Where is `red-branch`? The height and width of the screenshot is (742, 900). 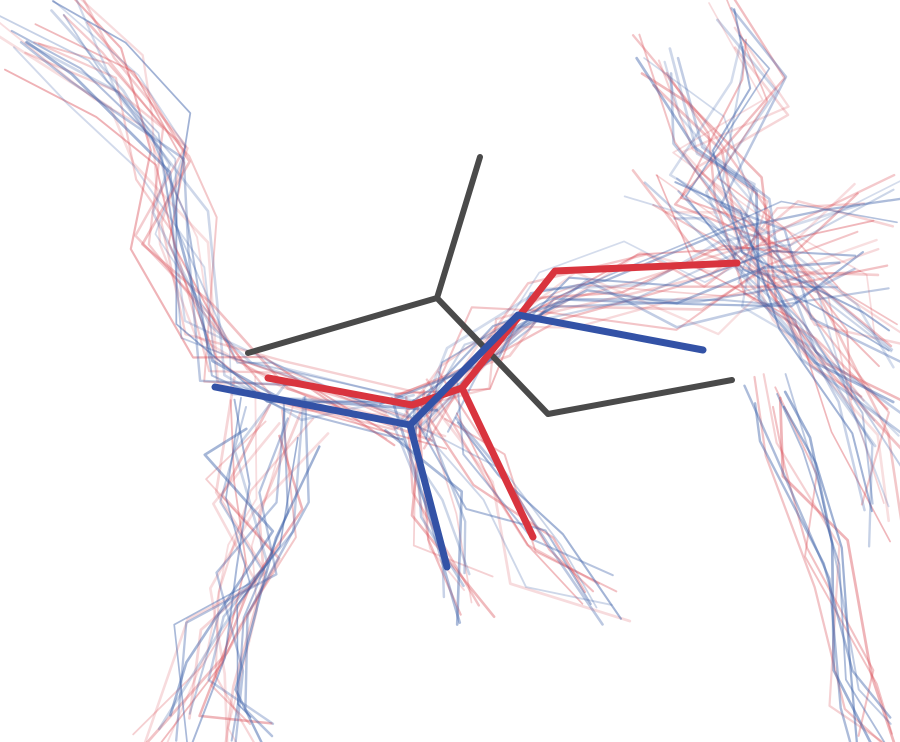 red-branch is located at coordinates (497, 462).